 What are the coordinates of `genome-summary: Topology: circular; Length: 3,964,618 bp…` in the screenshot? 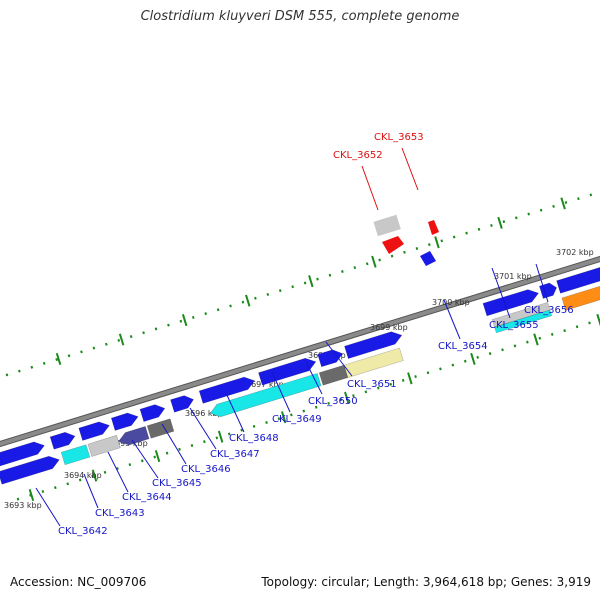 It's located at (426, 582).